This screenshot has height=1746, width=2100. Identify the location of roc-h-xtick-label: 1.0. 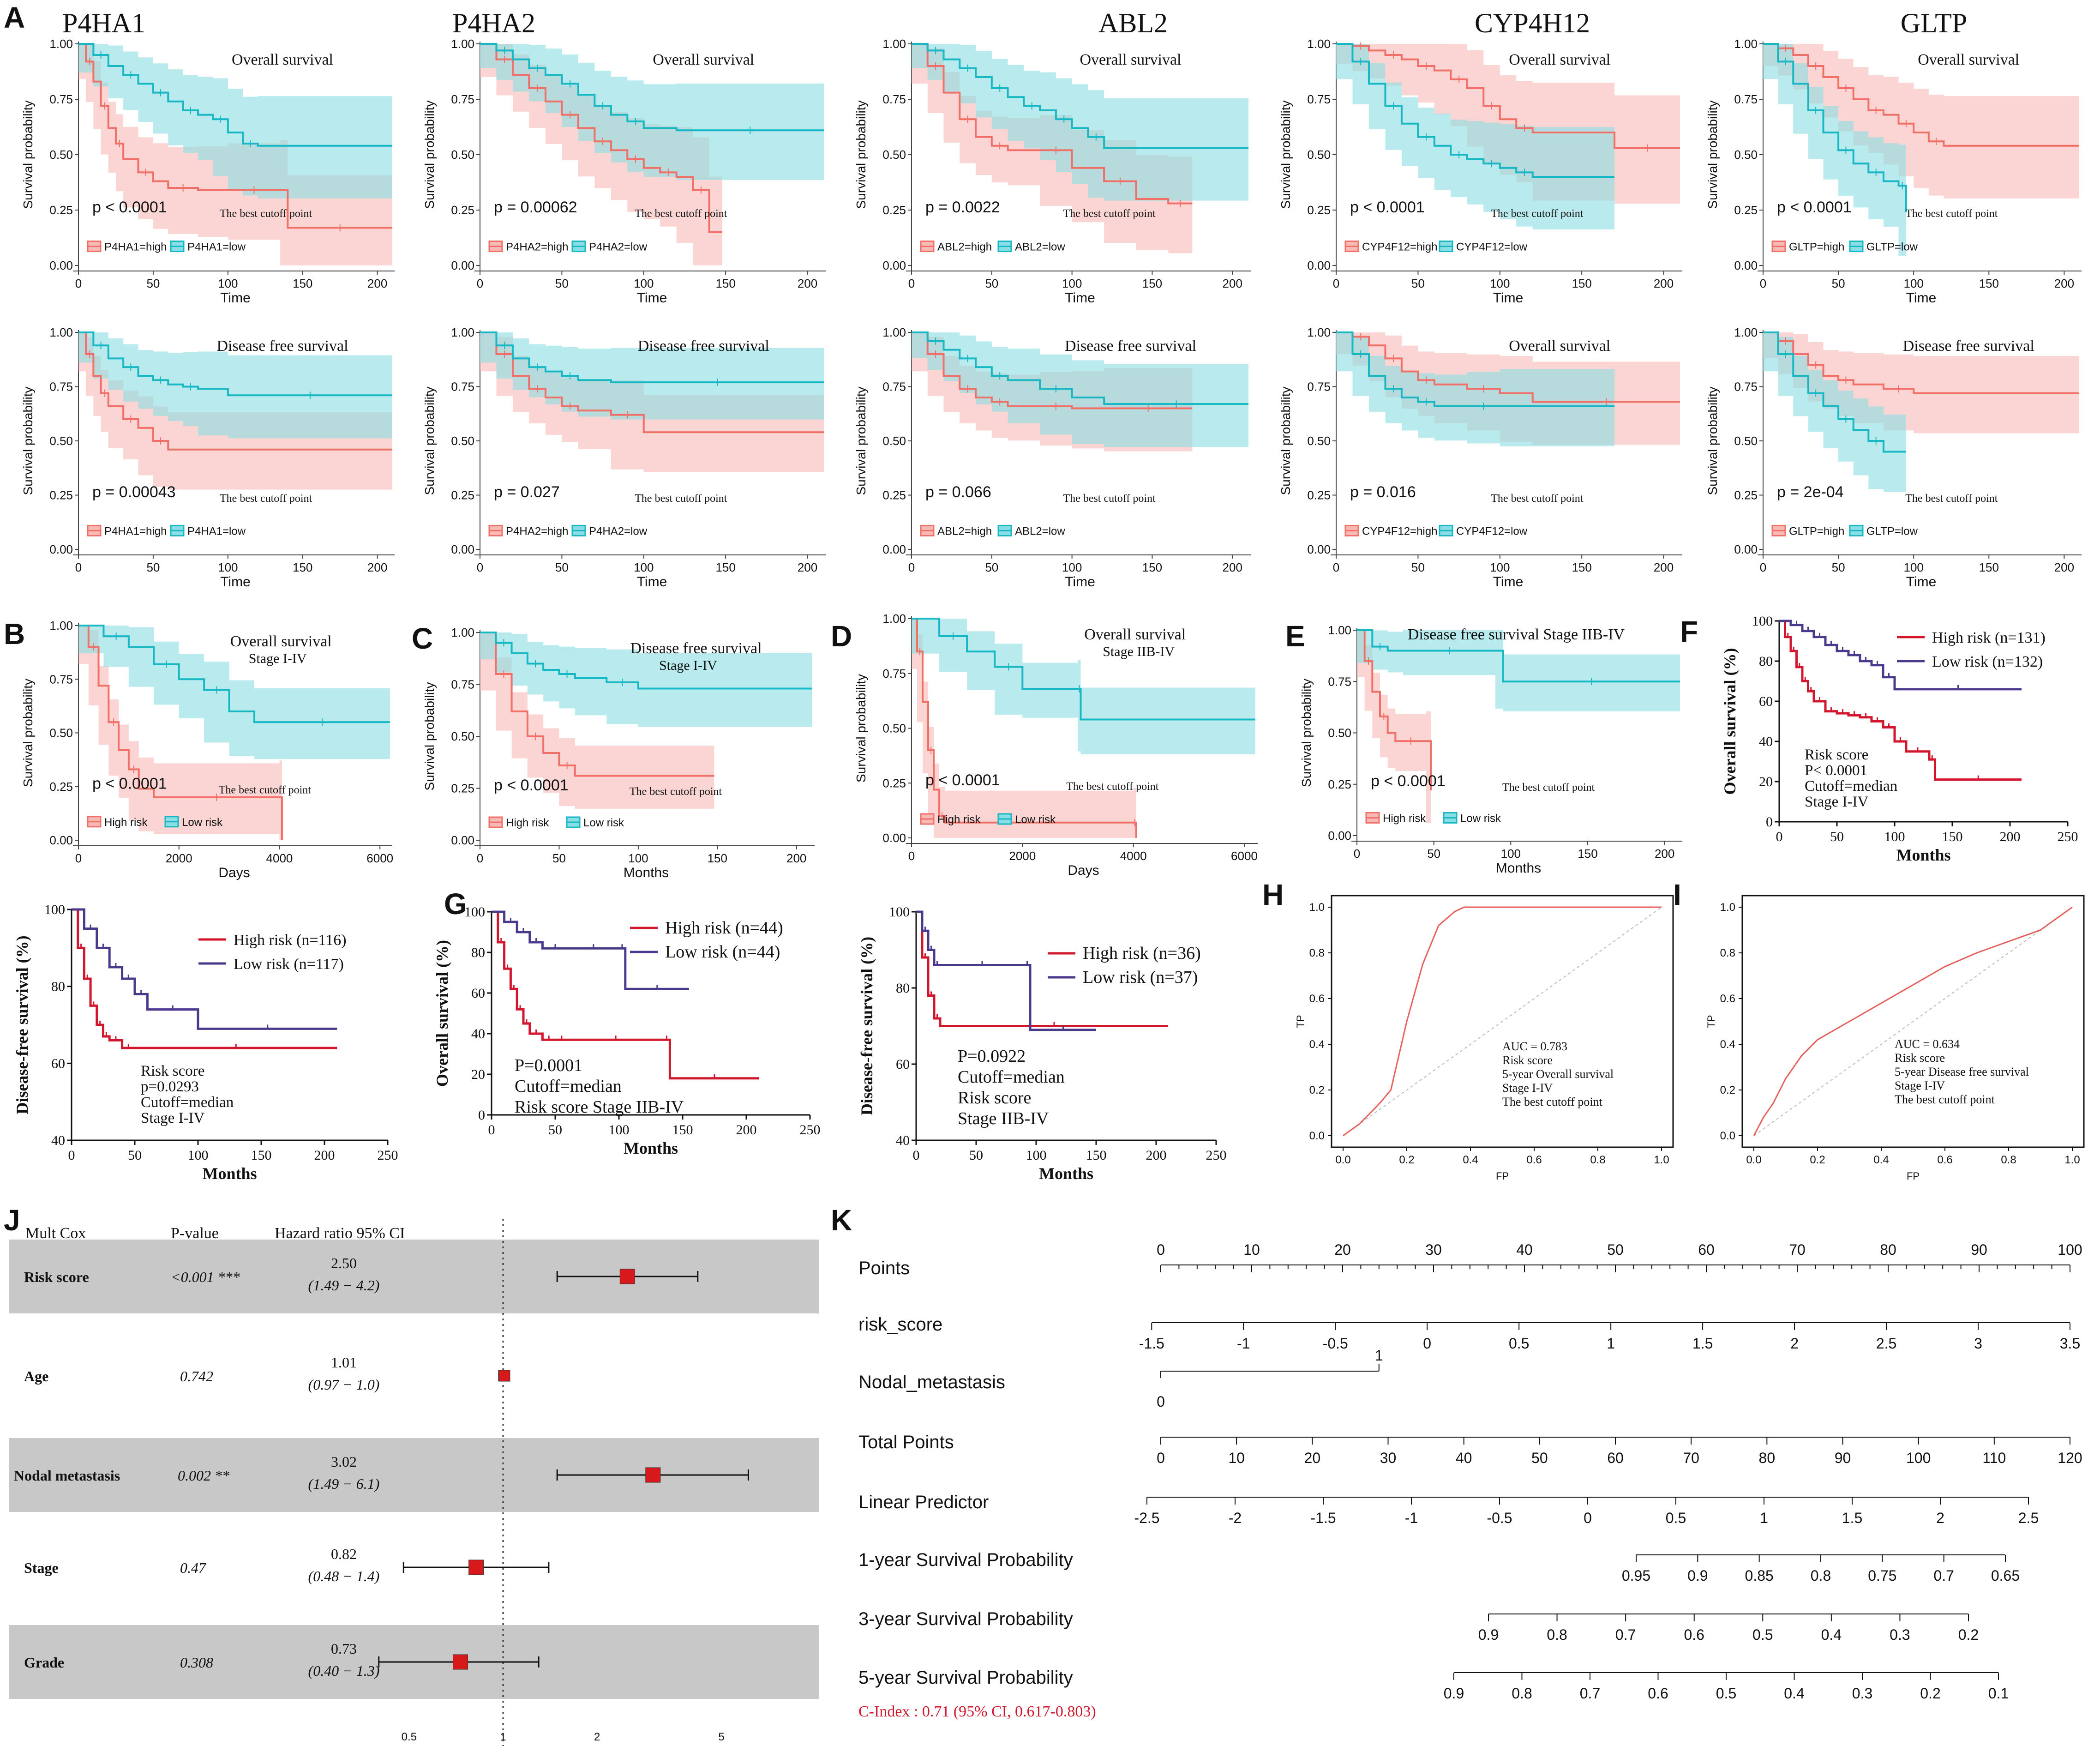
(1661, 1160).